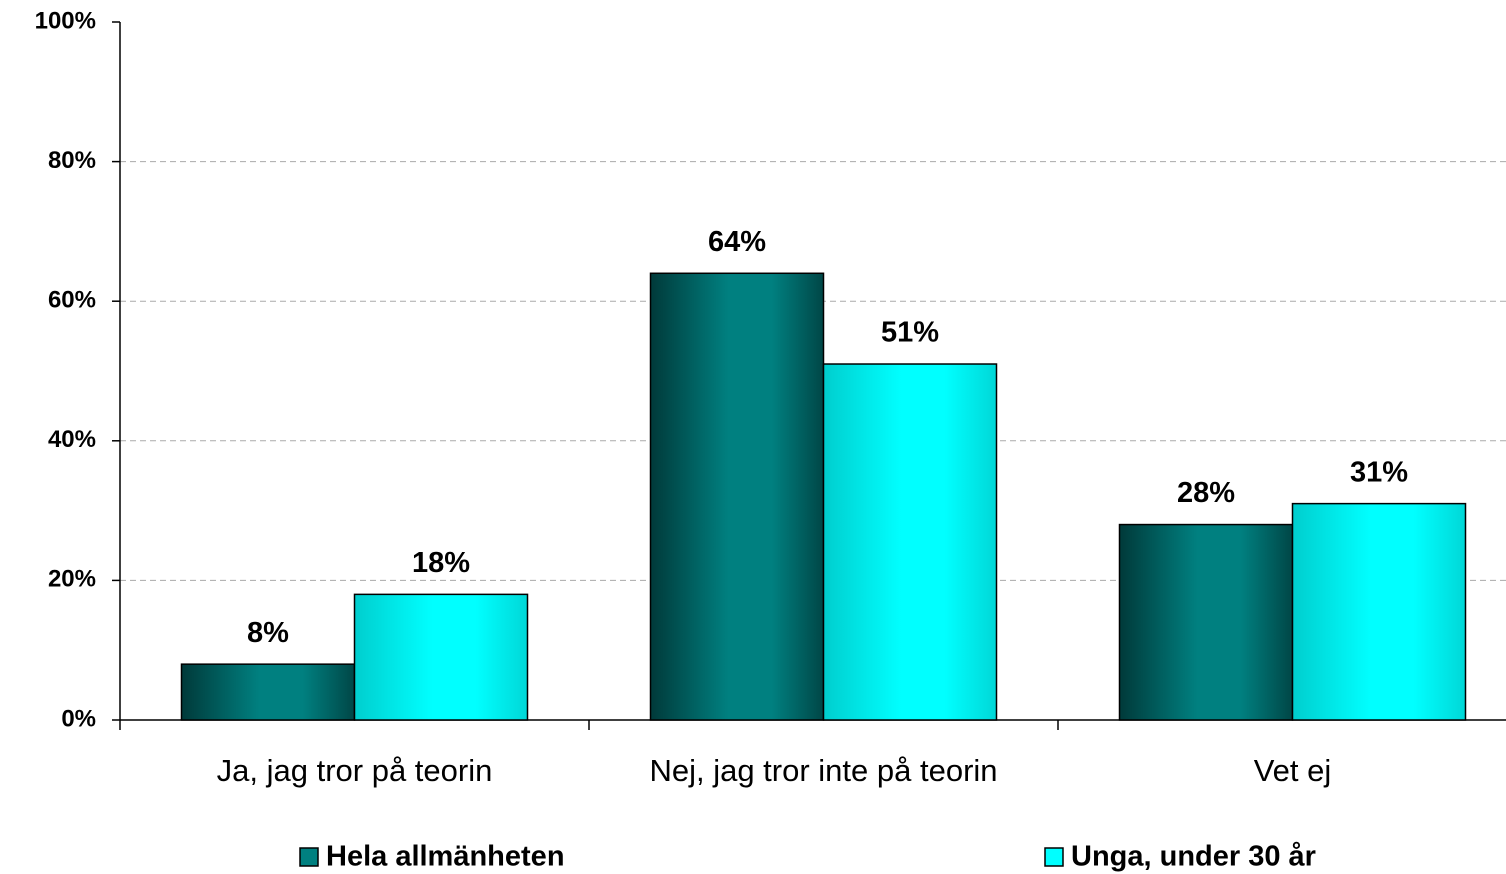  Describe the element at coordinates (72, 579) in the screenshot. I see `y-tick-label: 20%` at that location.